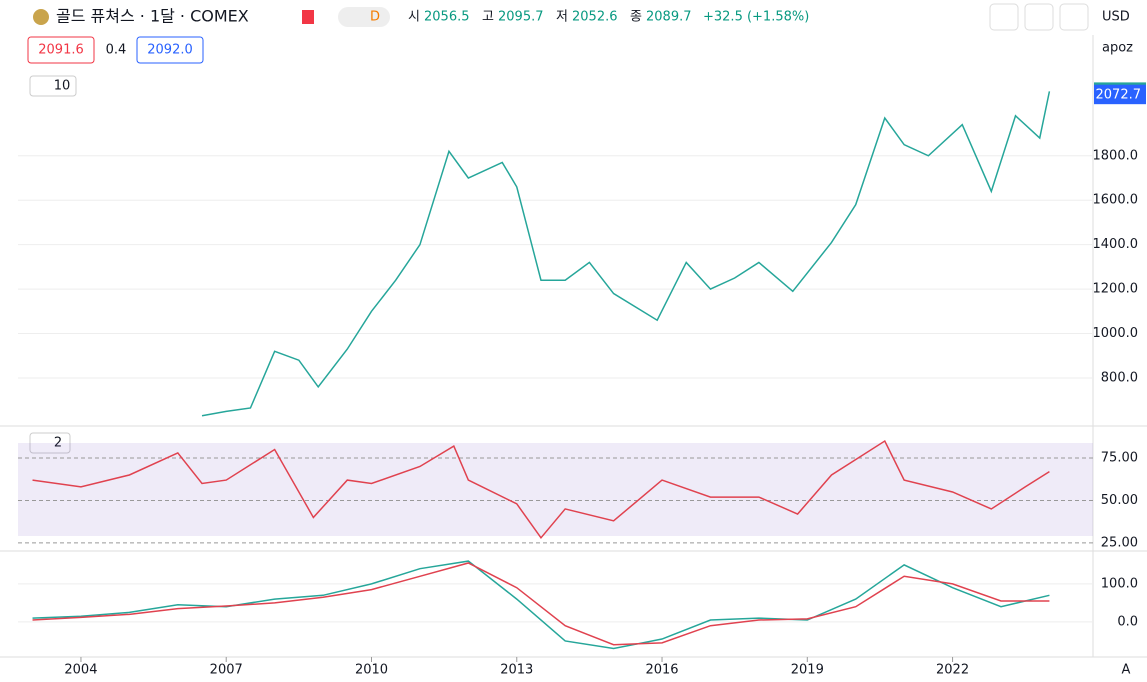 The width and height of the screenshot is (1147, 682). I want to click on price-label-box, so click(1120, 95).